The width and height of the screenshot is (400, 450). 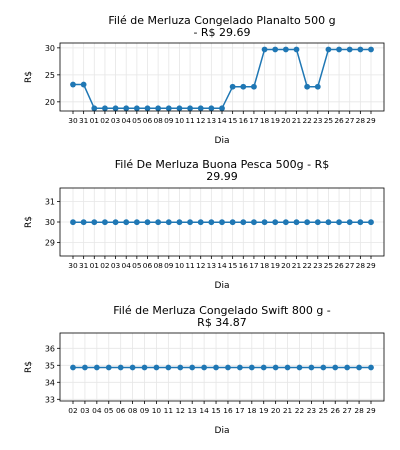 What do you see at coordinates (318, 265) in the screenshot?
I see `x-tick-label: 23` at bounding box center [318, 265].